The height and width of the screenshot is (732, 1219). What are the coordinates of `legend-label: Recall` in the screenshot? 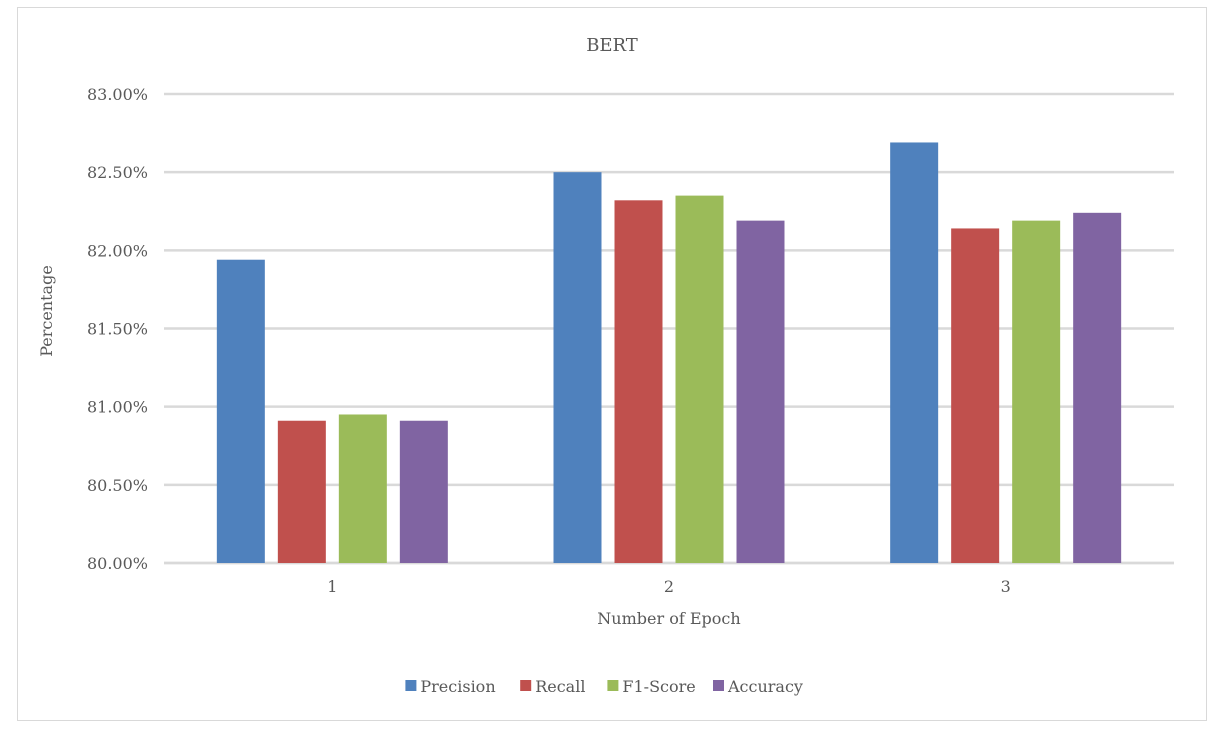 It's located at (560, 686).